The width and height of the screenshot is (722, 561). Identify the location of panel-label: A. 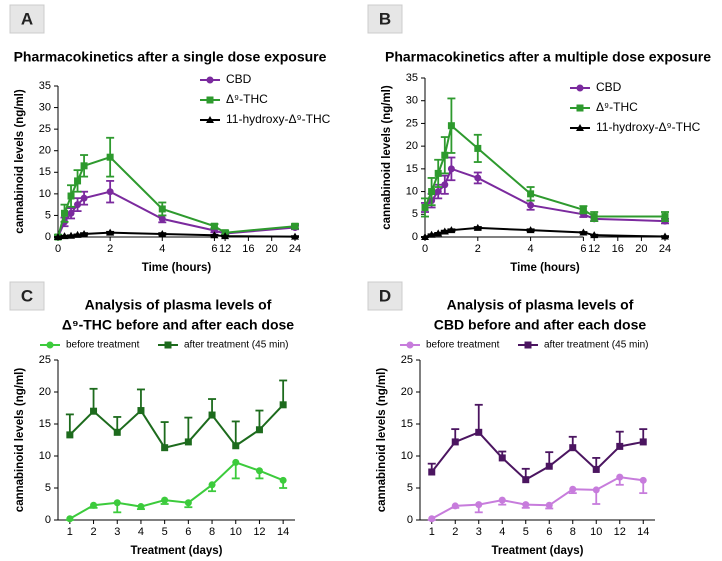
(27, 18).